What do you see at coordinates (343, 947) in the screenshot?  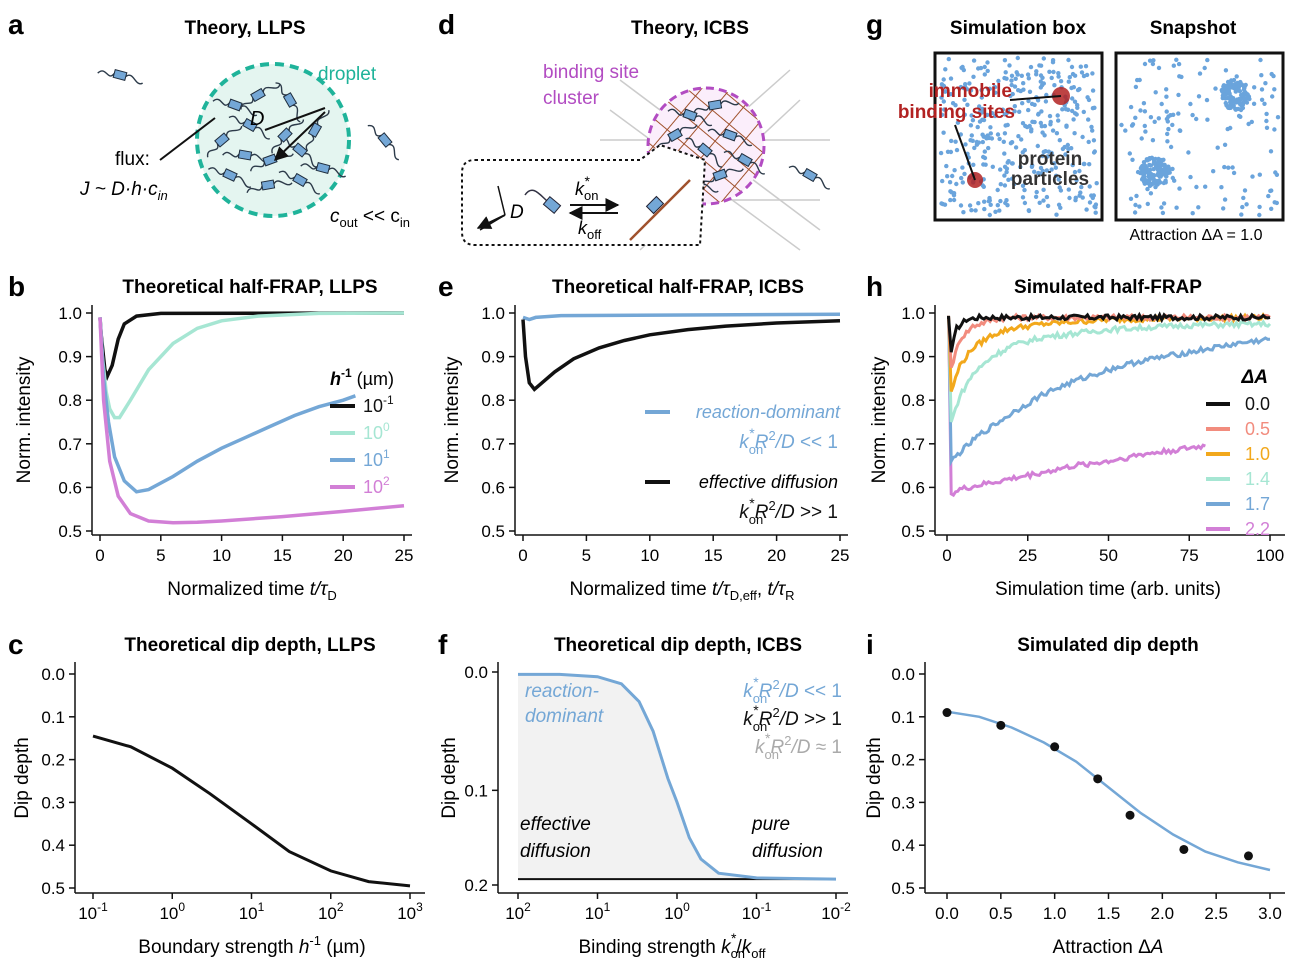 I see `x-title-part: (µm)` at bounding box center [343, 947].